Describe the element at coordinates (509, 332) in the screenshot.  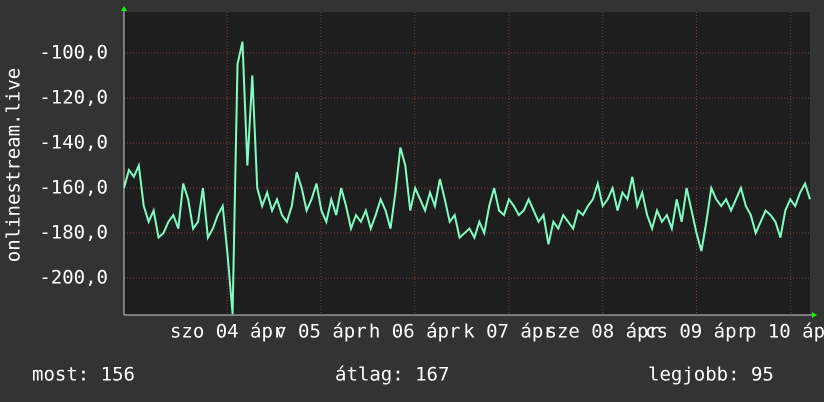
I see `x-tick-label: k 07 ápr` at that location.